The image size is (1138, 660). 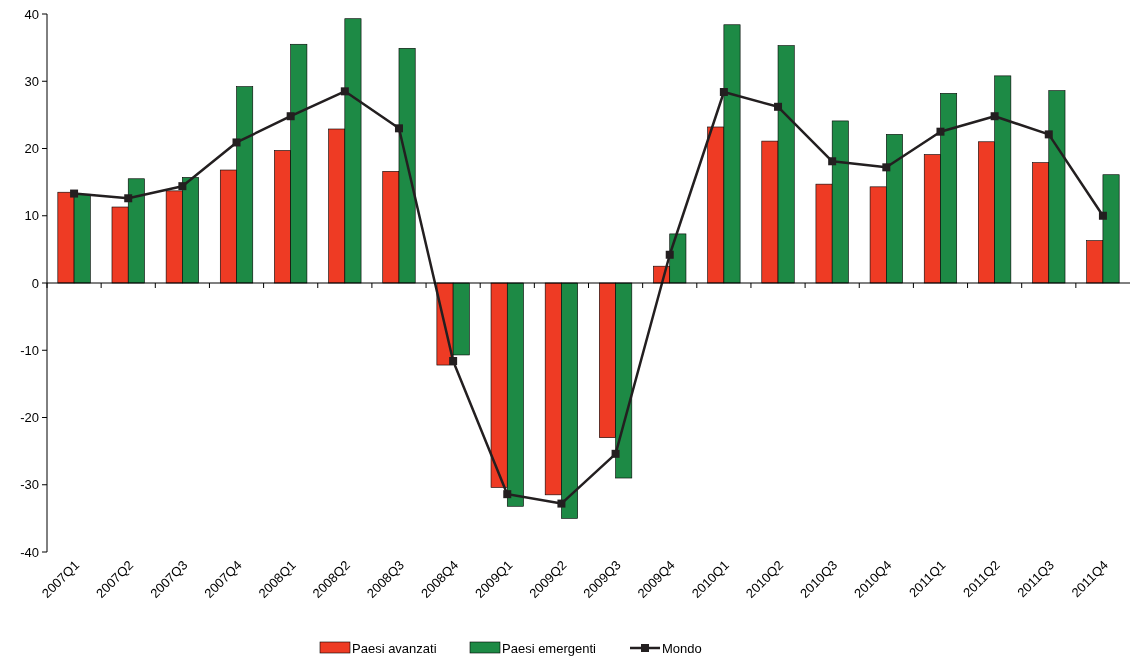 I want to click on y-tick-label: 30, so click(x=31, y=81).